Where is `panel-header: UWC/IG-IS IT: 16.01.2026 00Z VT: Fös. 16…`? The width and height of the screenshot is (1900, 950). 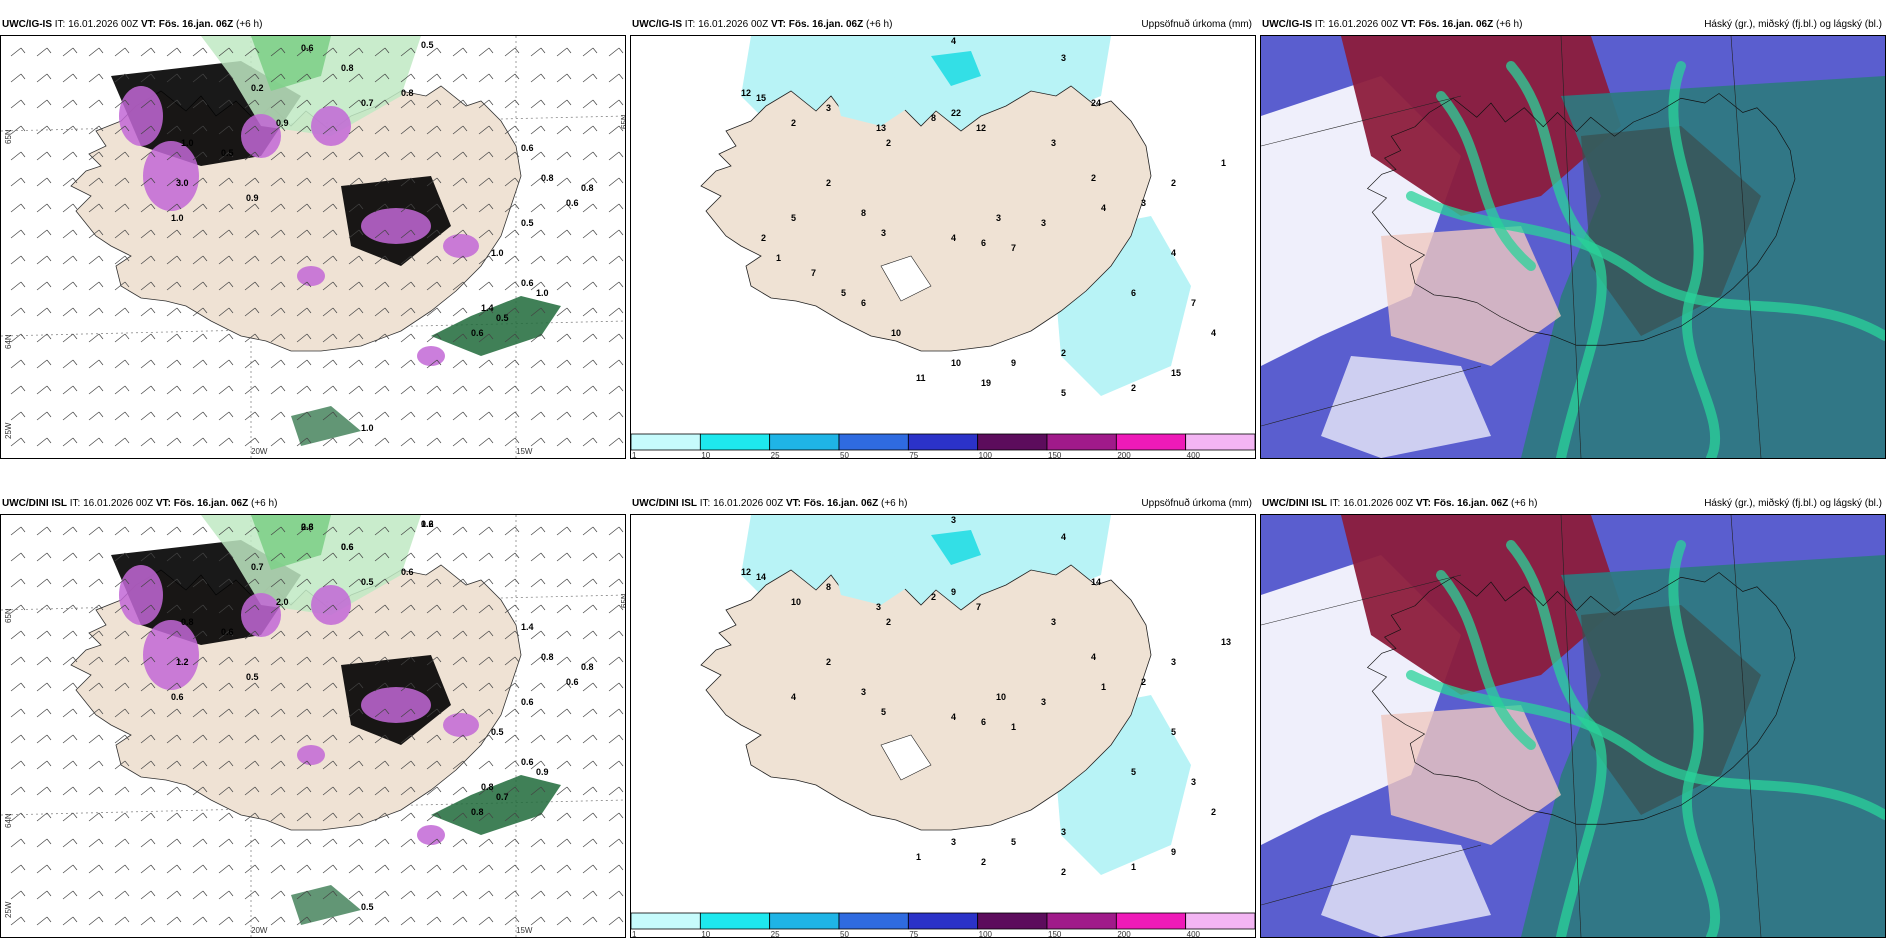
panel-header: UWC/IG-IS IT: 16.01.2026 00Z VT: Fös. 16… is located at coordinates (943, 25).